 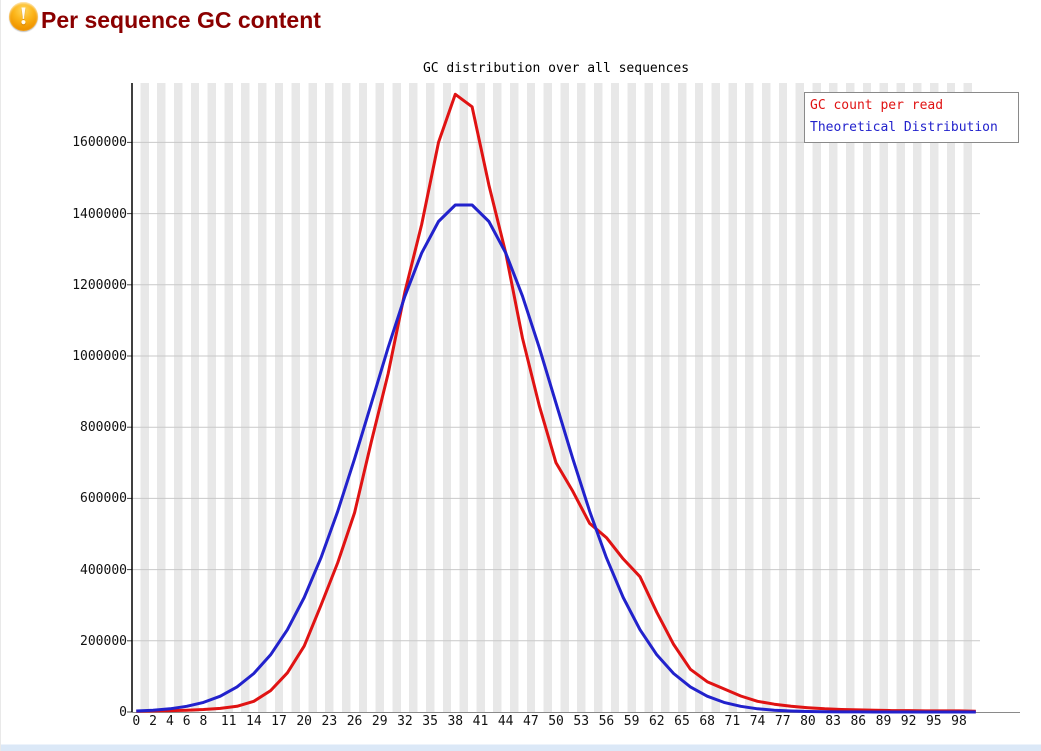 I want to click on x-tick-label: 50, so click(x=556, y=721).